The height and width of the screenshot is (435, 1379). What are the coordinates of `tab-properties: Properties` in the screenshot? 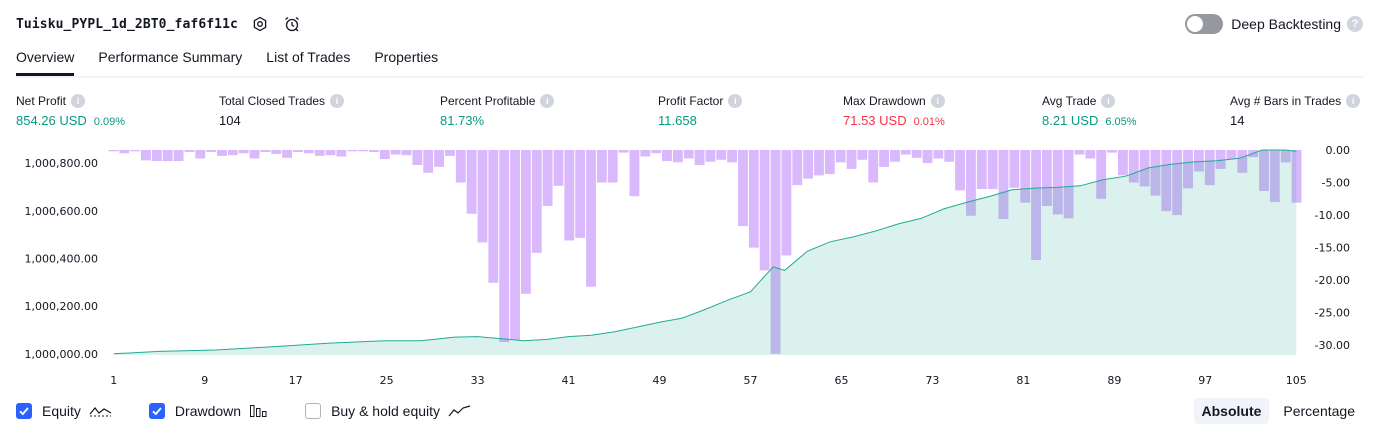 It's located at (406, 57).